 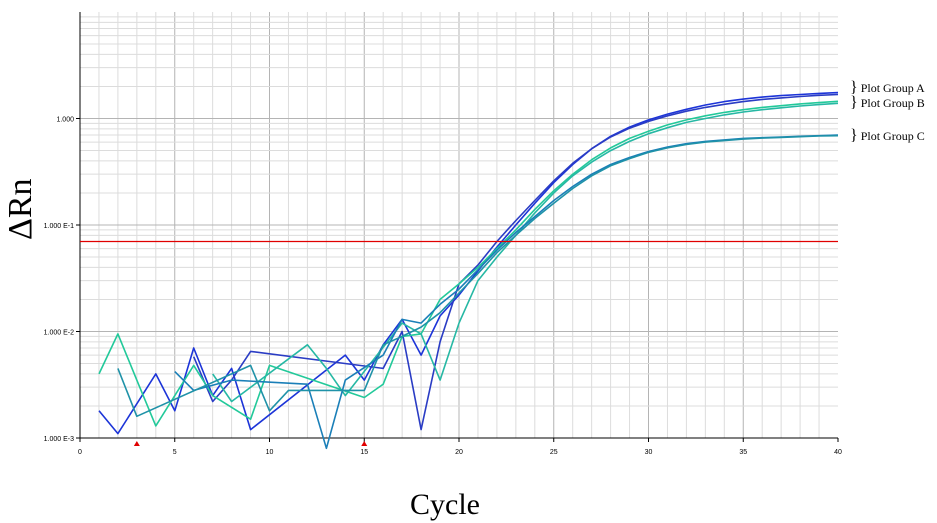 What do you see at coordinates (838, 452) in the screenshot?
I see `x-tick-label: 40` at bounding box center [838, 452].